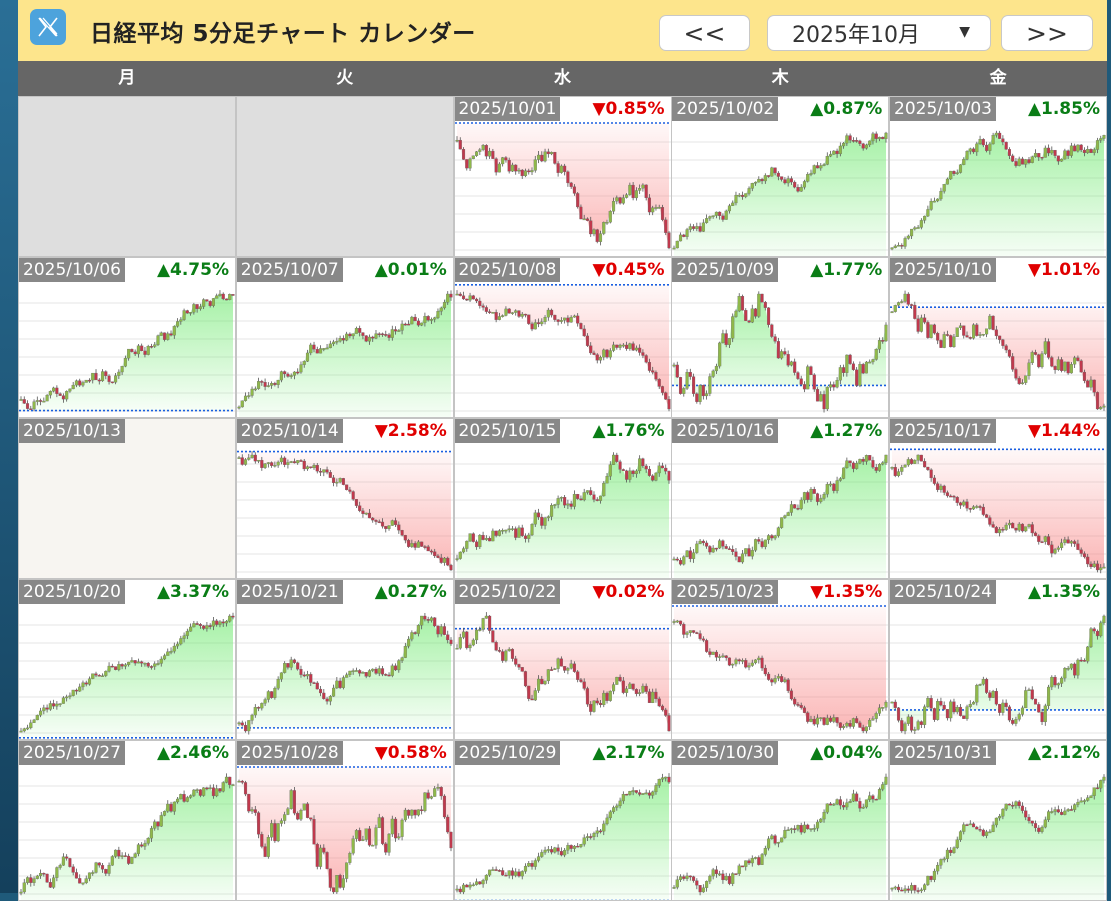 The width and height of the screenshot is (1111, 901). What do you see at coordinates (879, 33) in the screenshot?
I see `month-select: 2025年10月 ▼` at bounding box center [879, 33].